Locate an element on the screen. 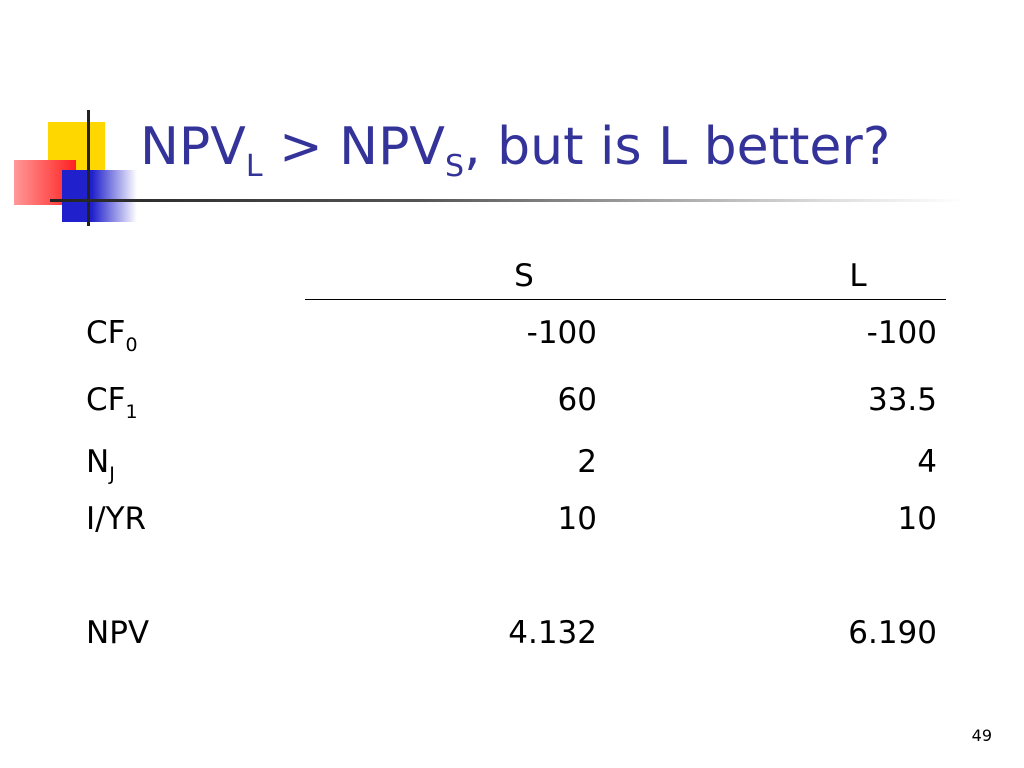 This screenshot has width=1024, height=768. cell-s: 10 is located at coordinates (577, 519).